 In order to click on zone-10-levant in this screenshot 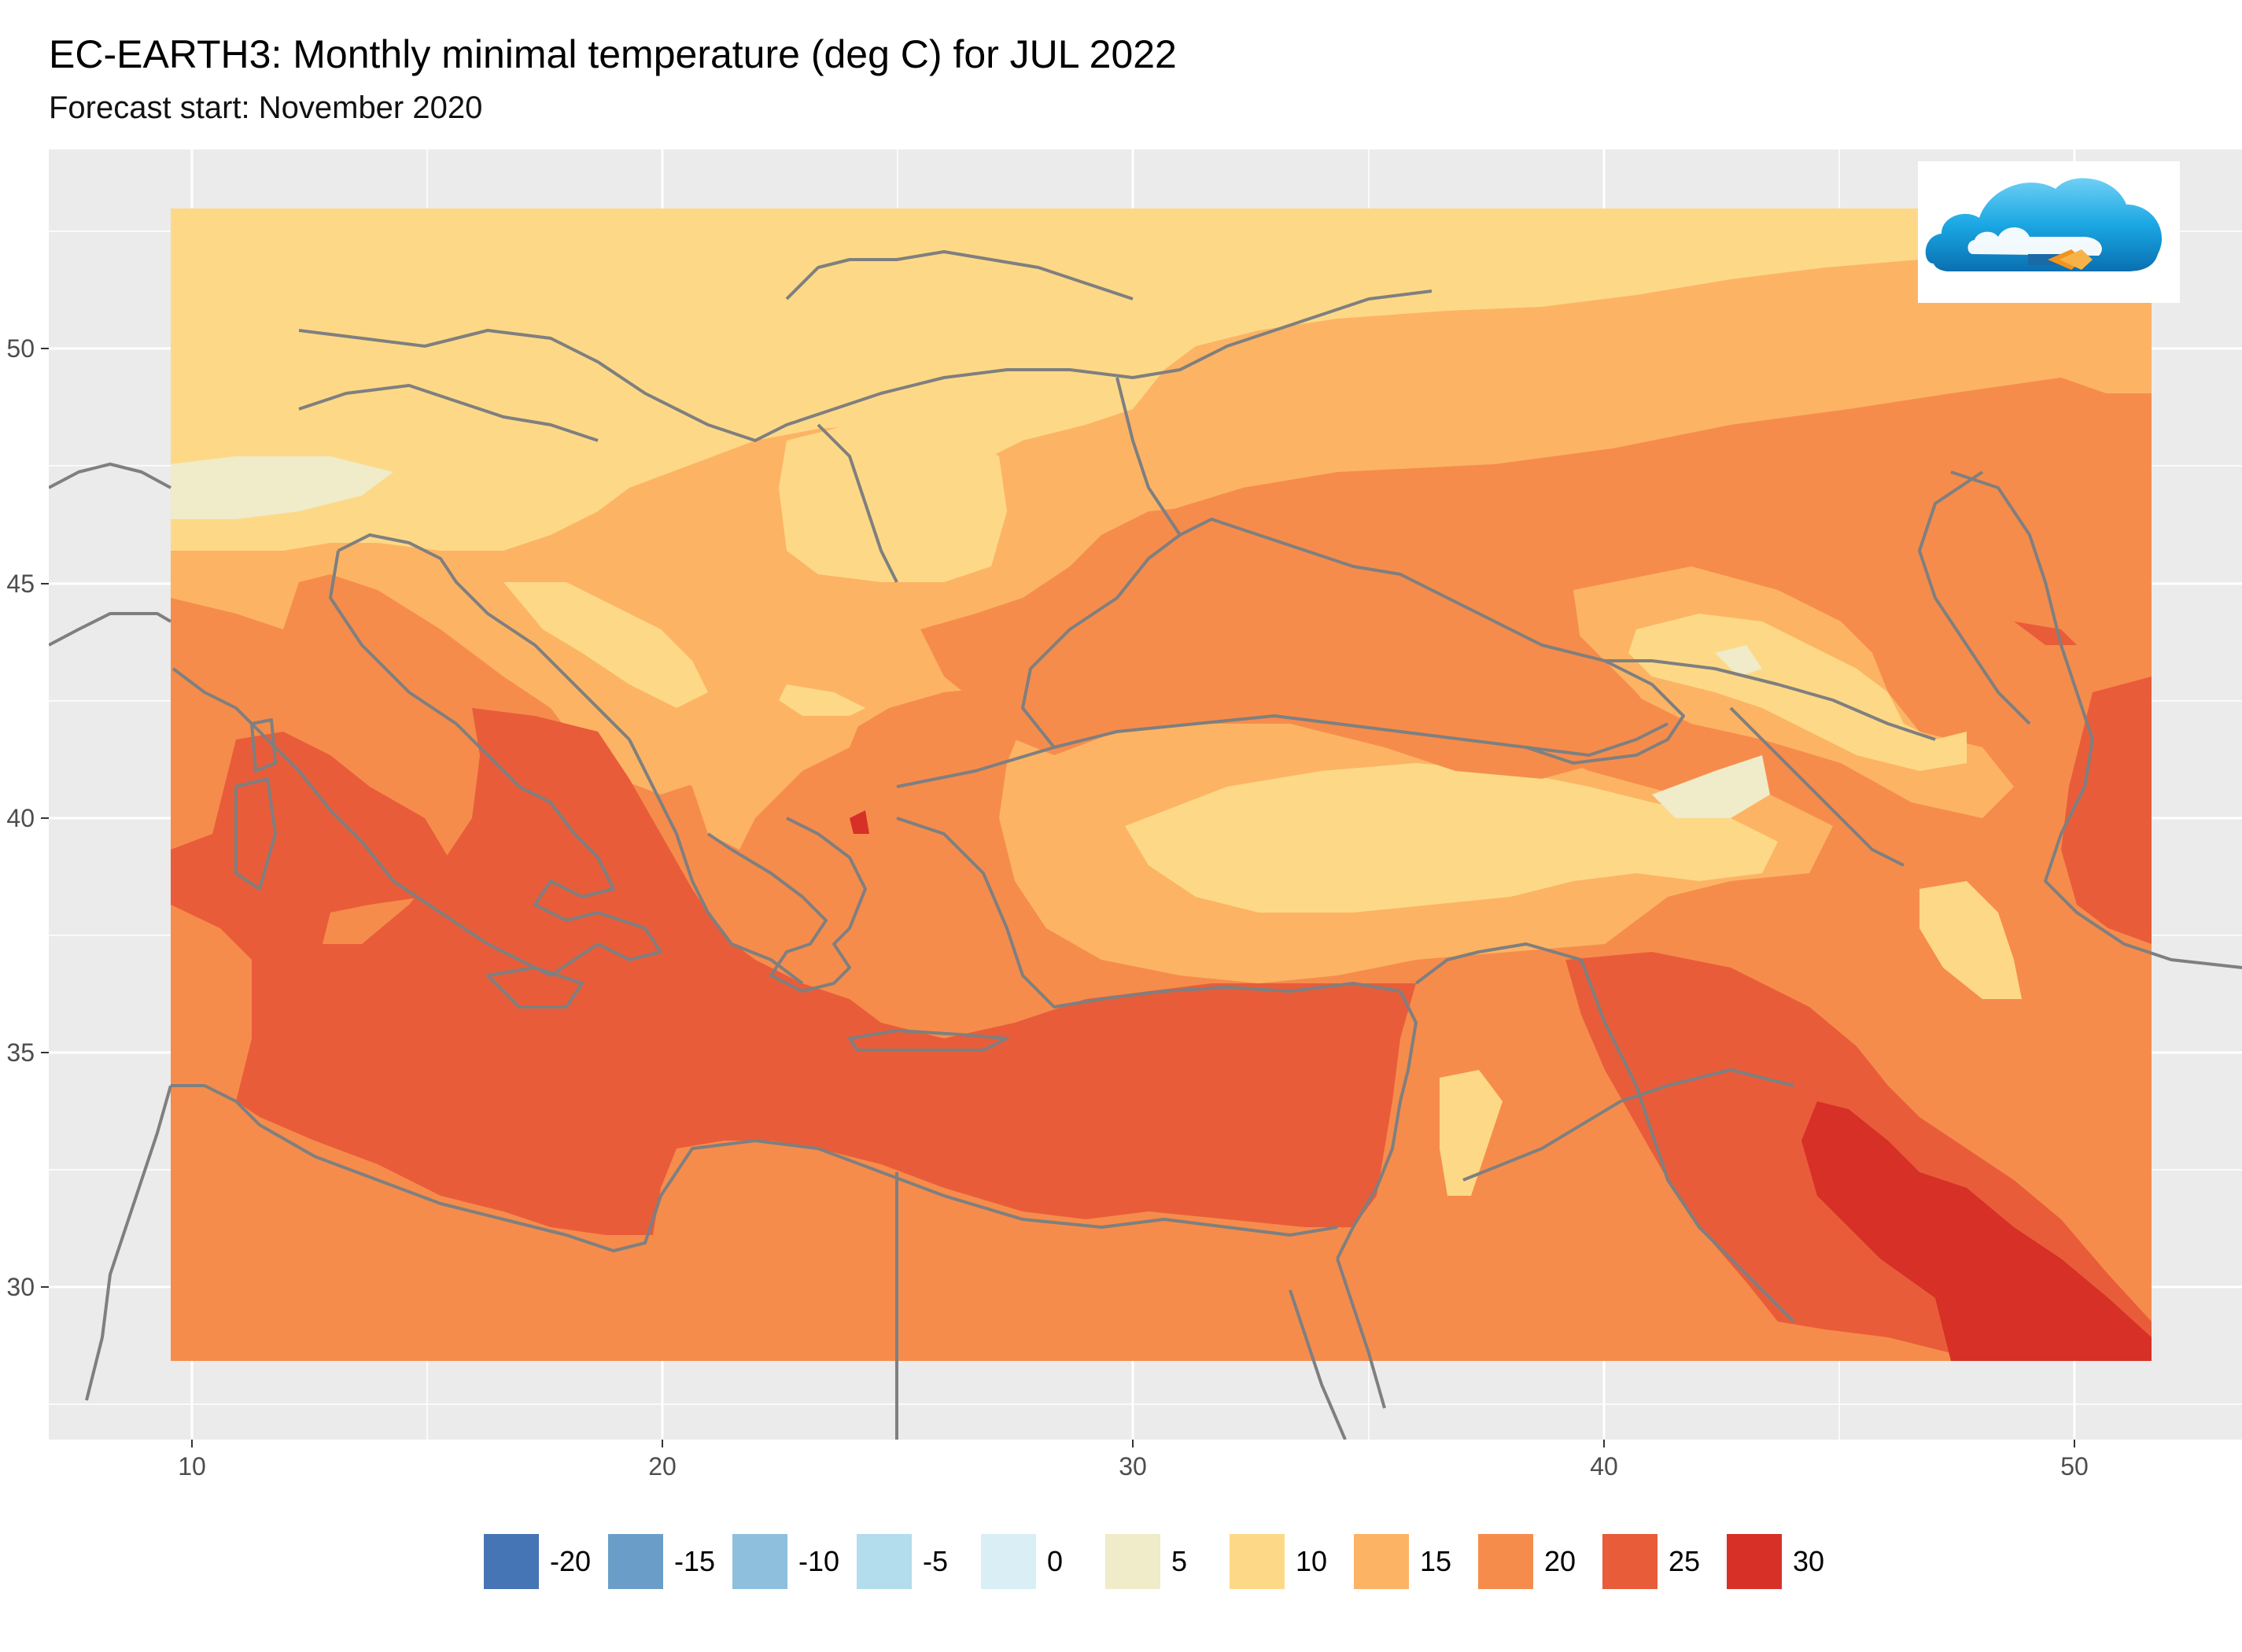, I will do `click(1471, 1133)`.